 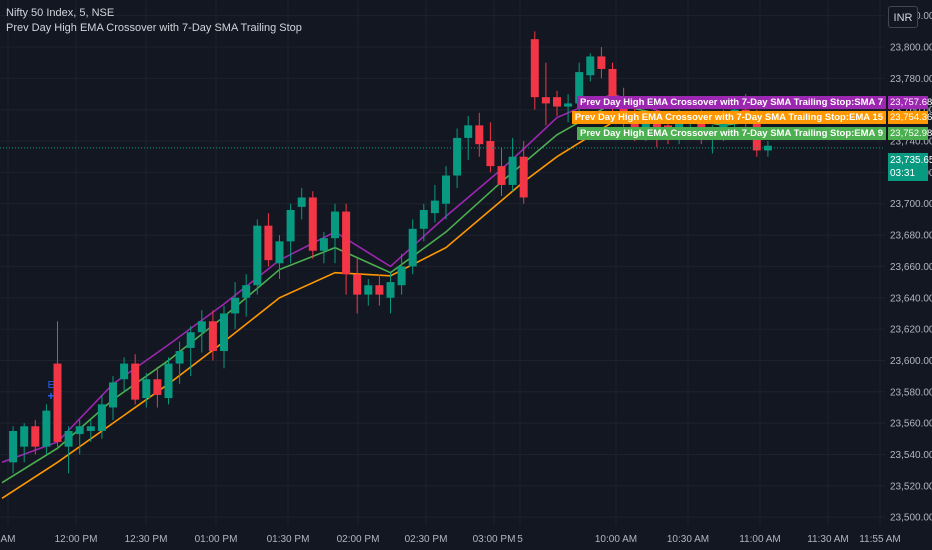 What do you see at coordinates (520, 539) in the screenshot?
I see `time-tick-label: 5` at bounding box center [520, 539].